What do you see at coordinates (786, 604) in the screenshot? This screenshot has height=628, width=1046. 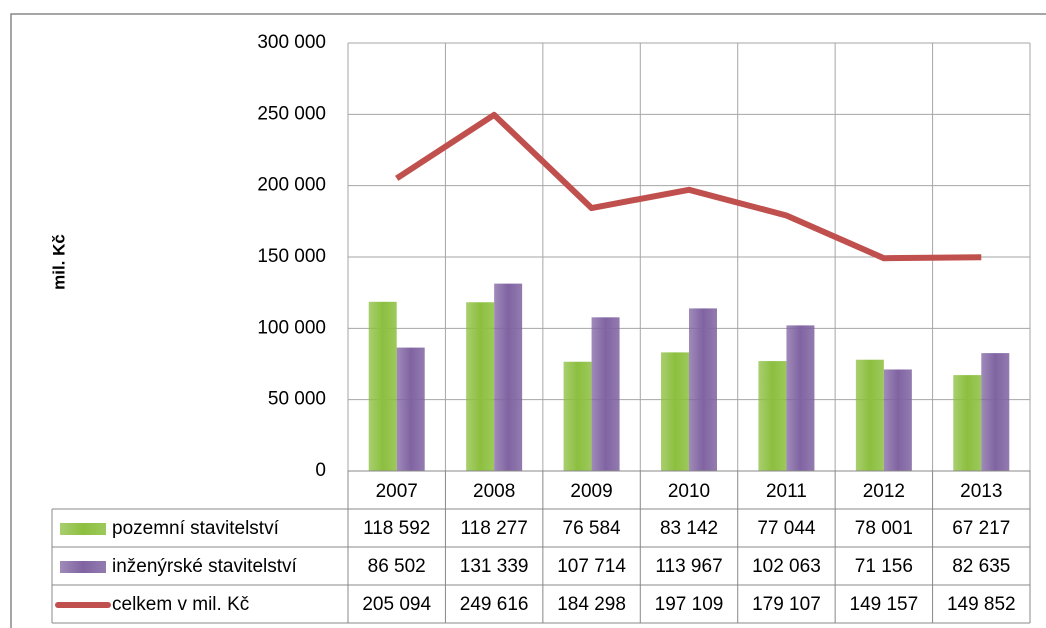 I see `table-value: 179 107` at bounding box center [786, 604].